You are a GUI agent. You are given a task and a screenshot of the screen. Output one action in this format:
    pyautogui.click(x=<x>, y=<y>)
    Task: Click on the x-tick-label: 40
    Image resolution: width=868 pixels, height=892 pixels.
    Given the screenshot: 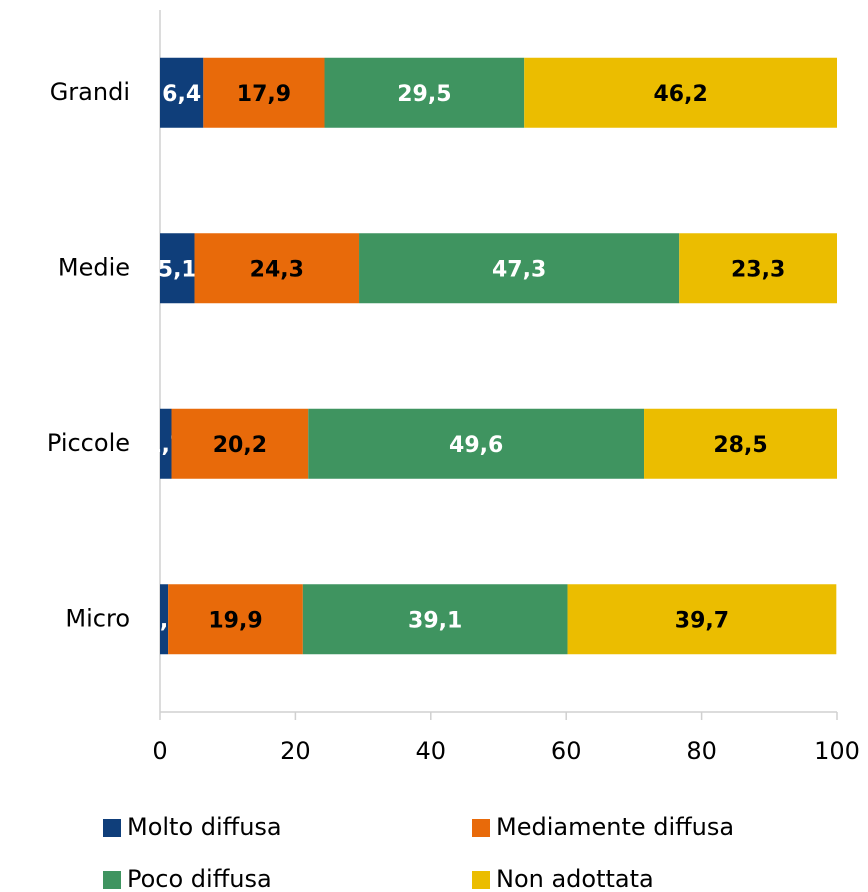 What is the action you would take?
    pyautogui.click(x=431, y=751)
    